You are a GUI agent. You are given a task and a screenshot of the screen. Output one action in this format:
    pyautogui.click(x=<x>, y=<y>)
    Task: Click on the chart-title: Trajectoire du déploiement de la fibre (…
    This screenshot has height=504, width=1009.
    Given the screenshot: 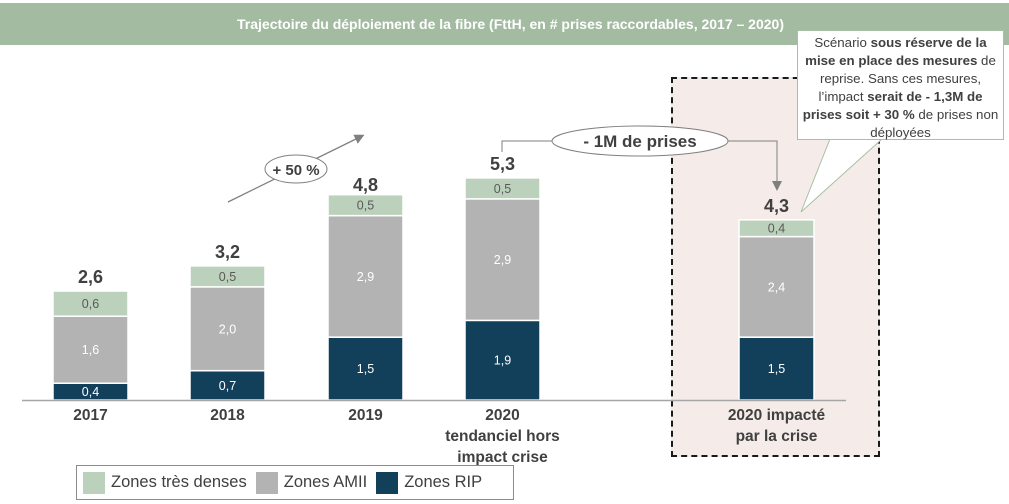 What is the action you would take?
    pyautogui.click(x=510, y=24)
    